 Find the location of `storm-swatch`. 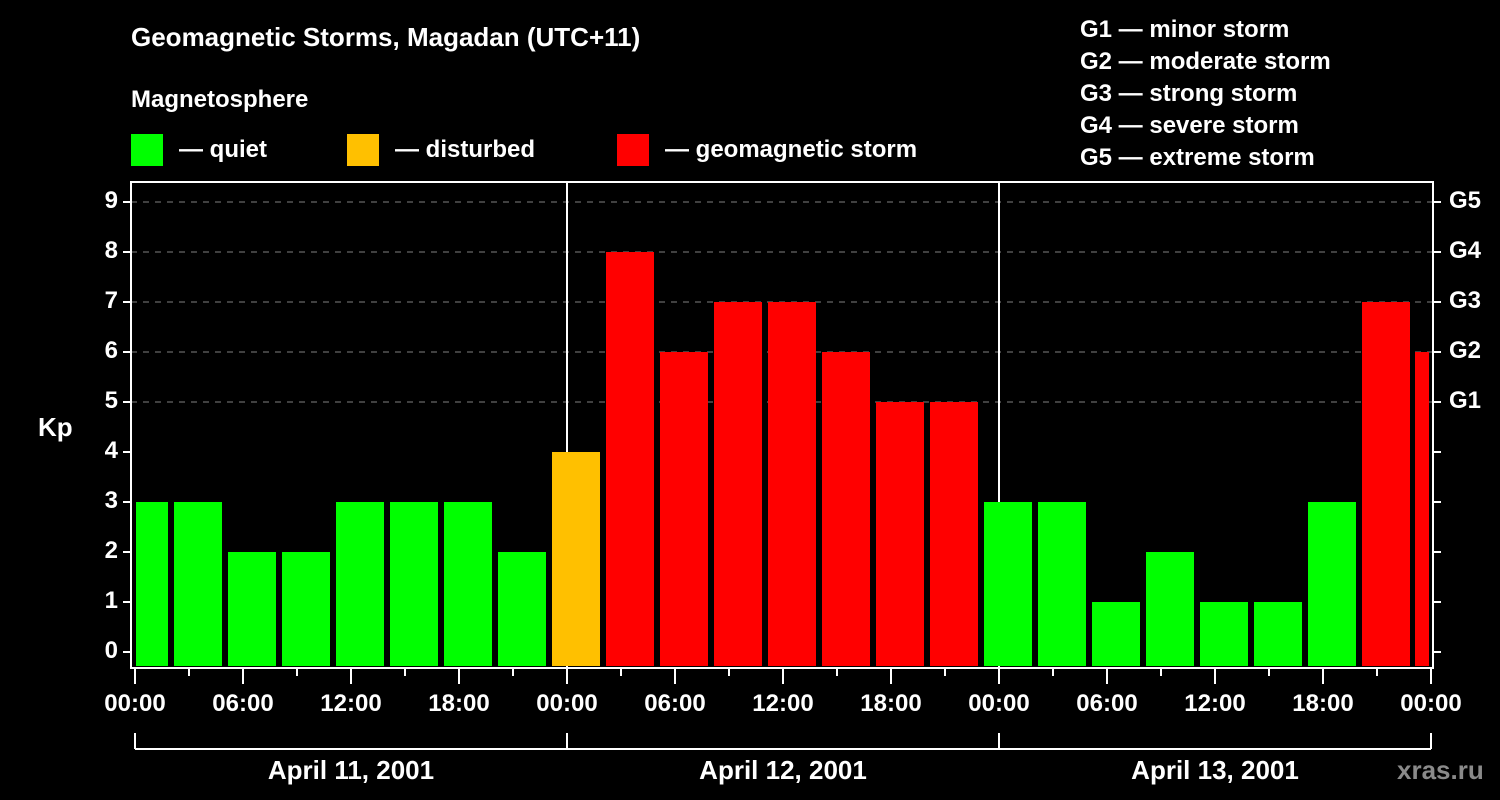

storm-swatch is located at coordinates (633, 150).